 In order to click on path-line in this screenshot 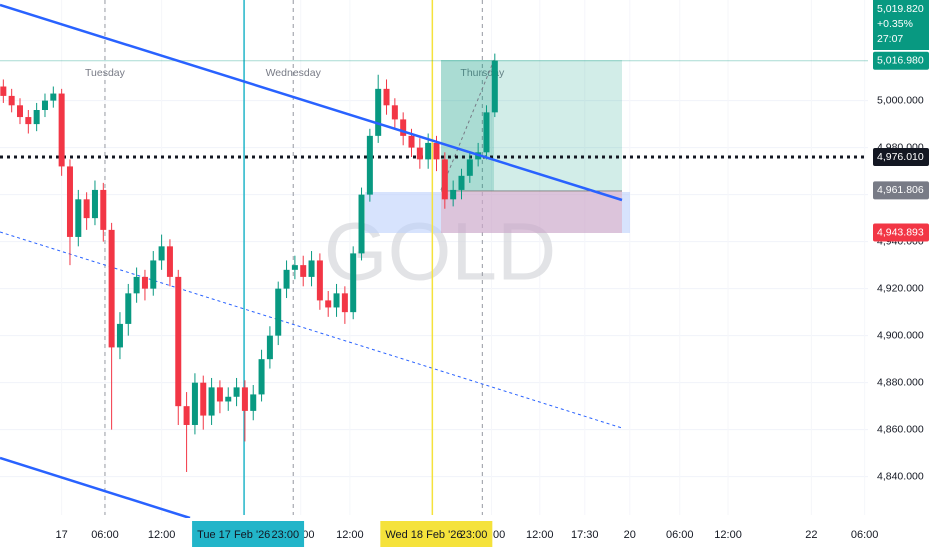, I will do `click(467, 125)`.